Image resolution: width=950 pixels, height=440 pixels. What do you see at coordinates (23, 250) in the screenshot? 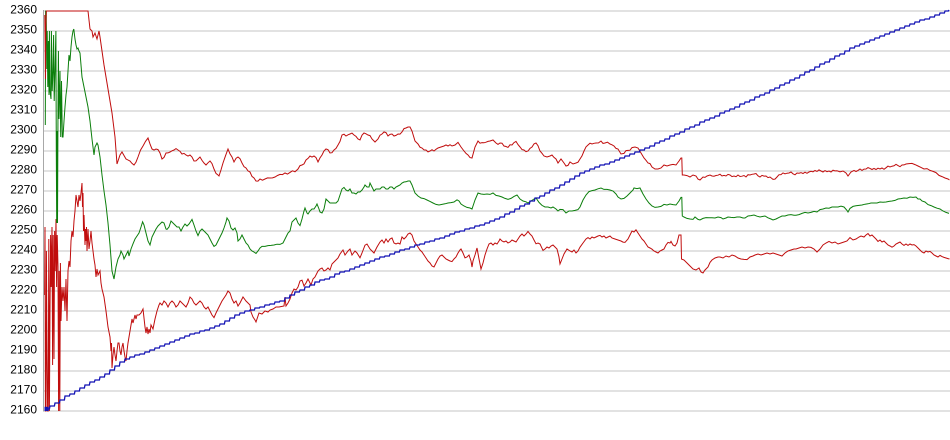
I see `svg-text: 2240` at bounding box center [23, 250].